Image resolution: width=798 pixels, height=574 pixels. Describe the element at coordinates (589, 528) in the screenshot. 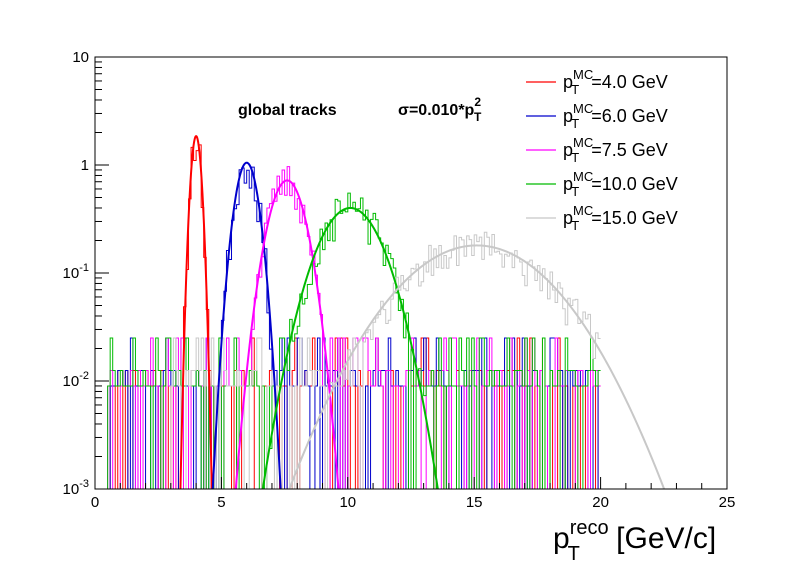

I see `x-axis-label-sup: reco` at that location.